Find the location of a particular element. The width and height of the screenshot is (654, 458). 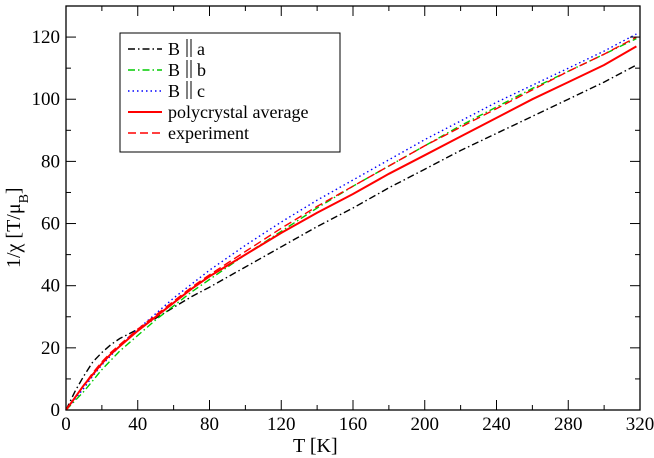

legend-suffix-a: a is located at coordinates (201, 49).